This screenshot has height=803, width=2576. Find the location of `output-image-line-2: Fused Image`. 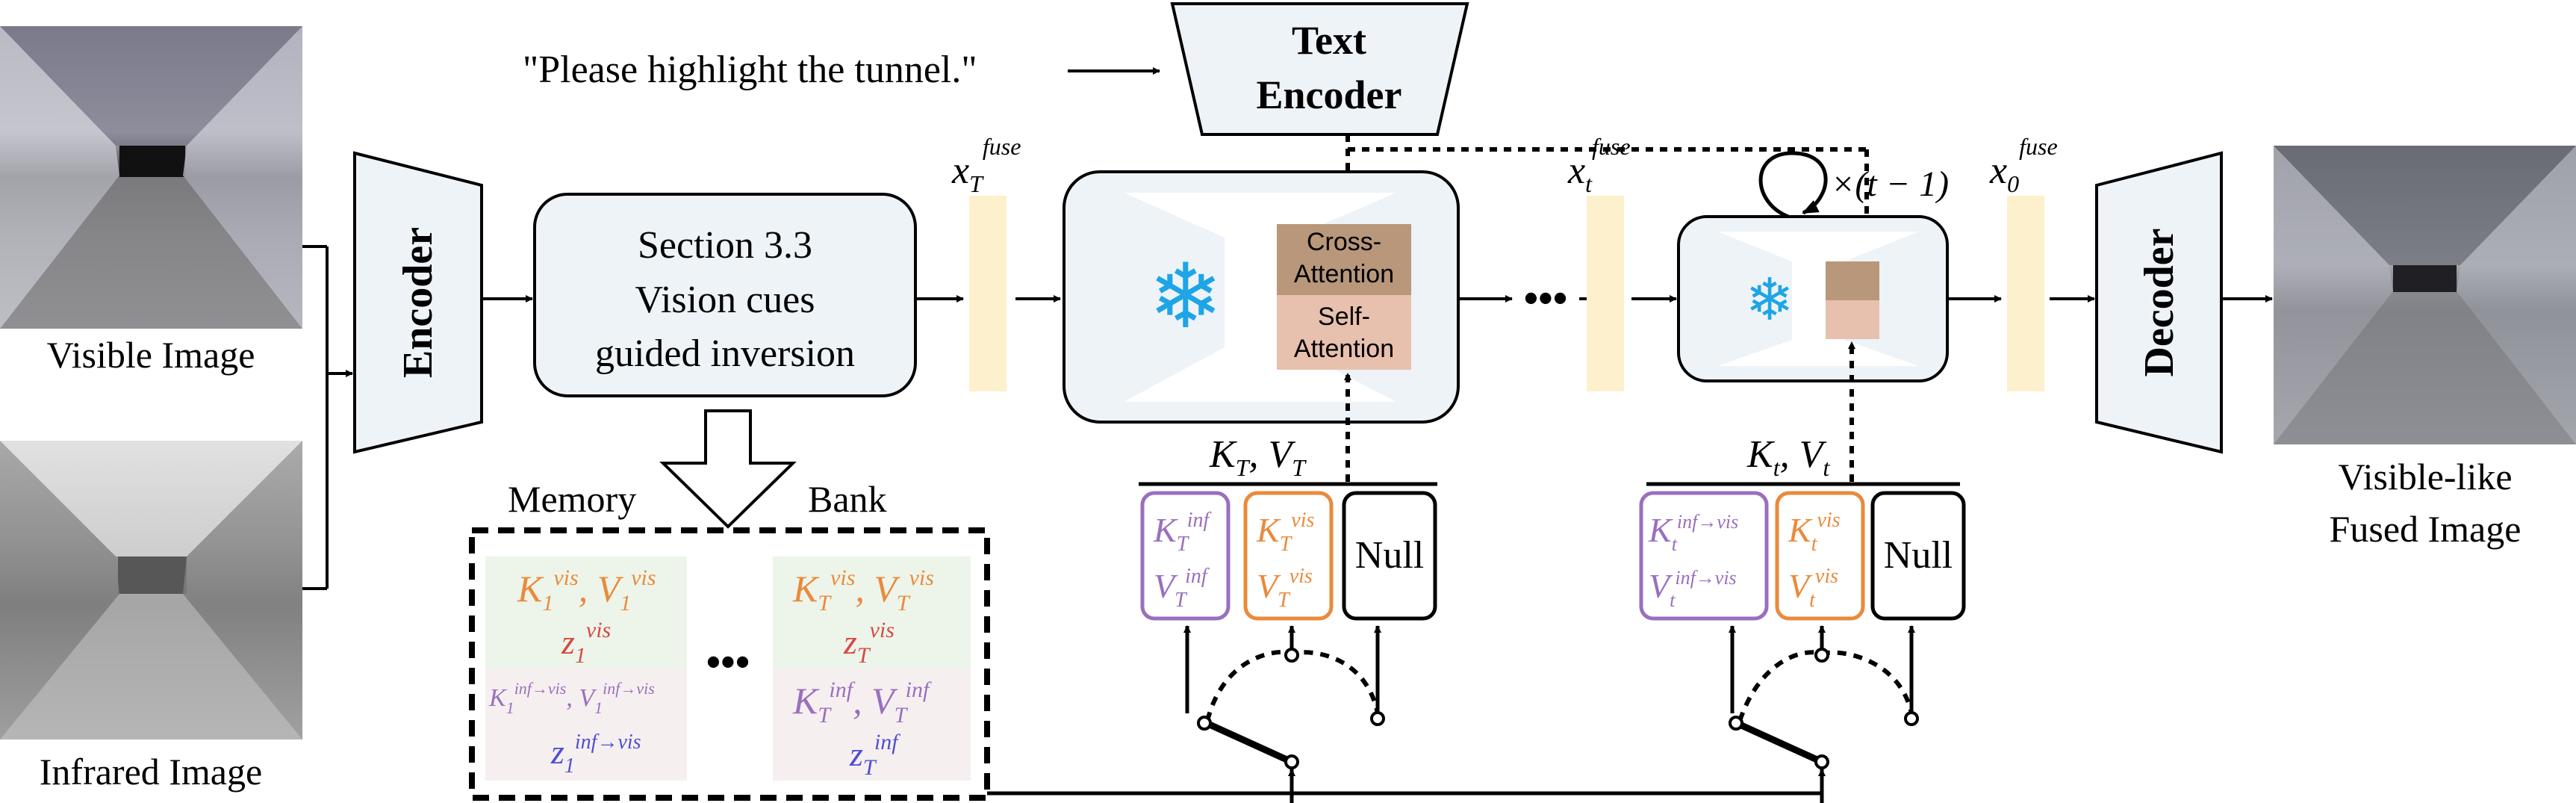

output-image-line-2: Fused Image is located at coordinates (2425, 529).